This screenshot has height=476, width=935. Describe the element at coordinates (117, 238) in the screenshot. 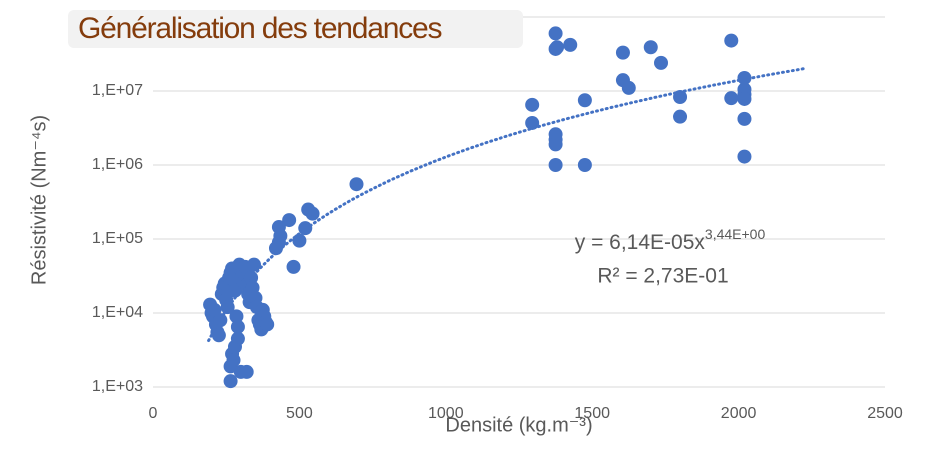

I see `y-tick-label: 1,E+05` at that location.